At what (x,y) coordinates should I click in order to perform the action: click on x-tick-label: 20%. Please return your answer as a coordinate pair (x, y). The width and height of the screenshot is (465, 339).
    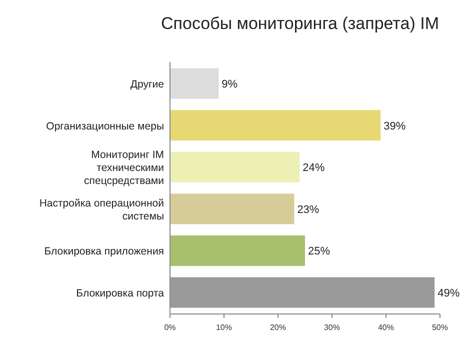
    Looking at the image, I should click on (278, 327).